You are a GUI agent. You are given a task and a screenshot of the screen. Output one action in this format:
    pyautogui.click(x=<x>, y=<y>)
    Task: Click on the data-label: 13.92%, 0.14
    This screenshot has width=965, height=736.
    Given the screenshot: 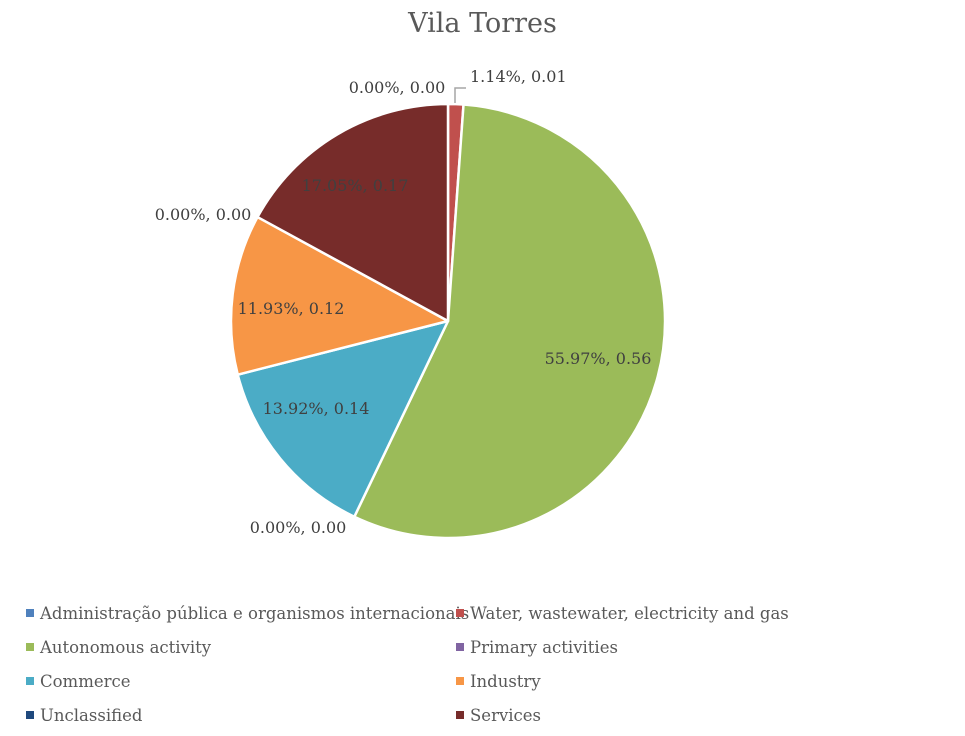 What is the action you would take?
    pyautogui.click(x=316, y=408)
    